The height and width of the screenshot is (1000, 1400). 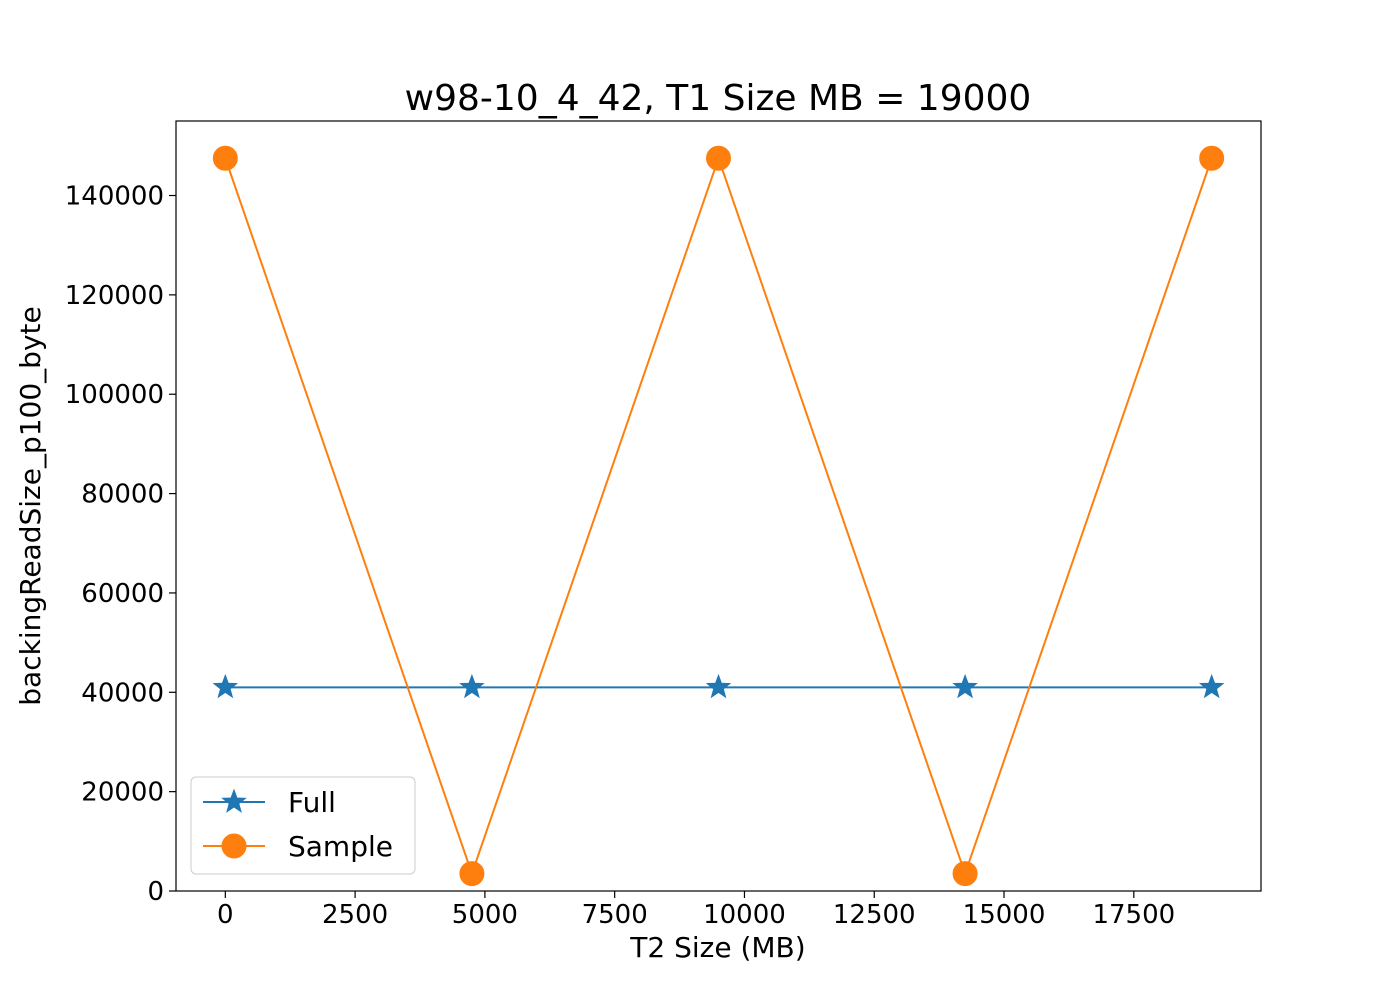 I want to click on legend-label-full: Full, so click(x=312, y=802).